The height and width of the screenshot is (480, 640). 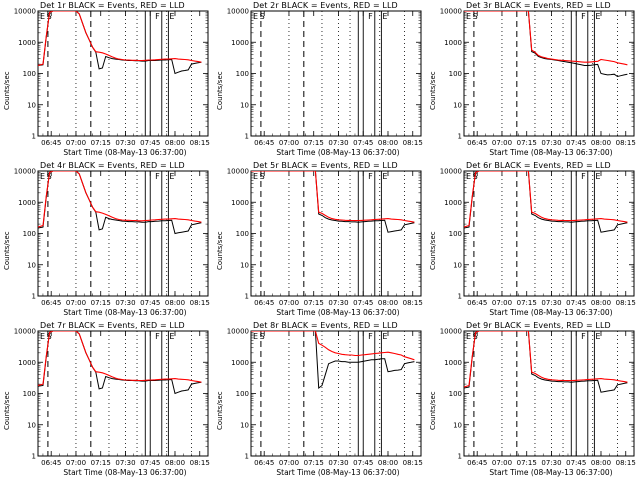 I want to click on panel-title: Det 5r BLACK = Events, RED = LLD, so click(x=325, y=165).